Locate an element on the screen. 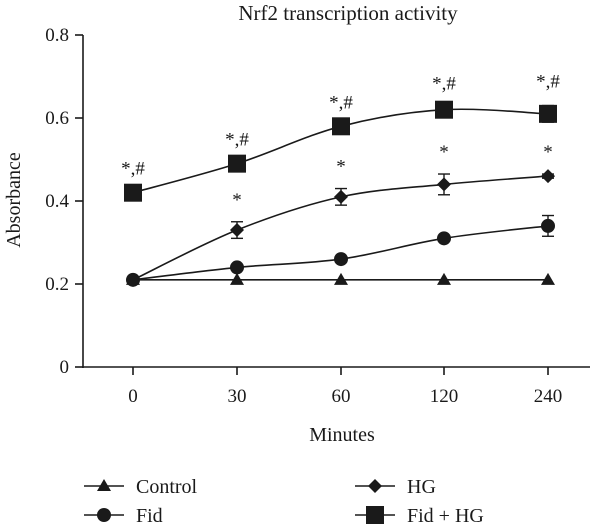  legend-item: Fid is located at coordinates (123, 516).